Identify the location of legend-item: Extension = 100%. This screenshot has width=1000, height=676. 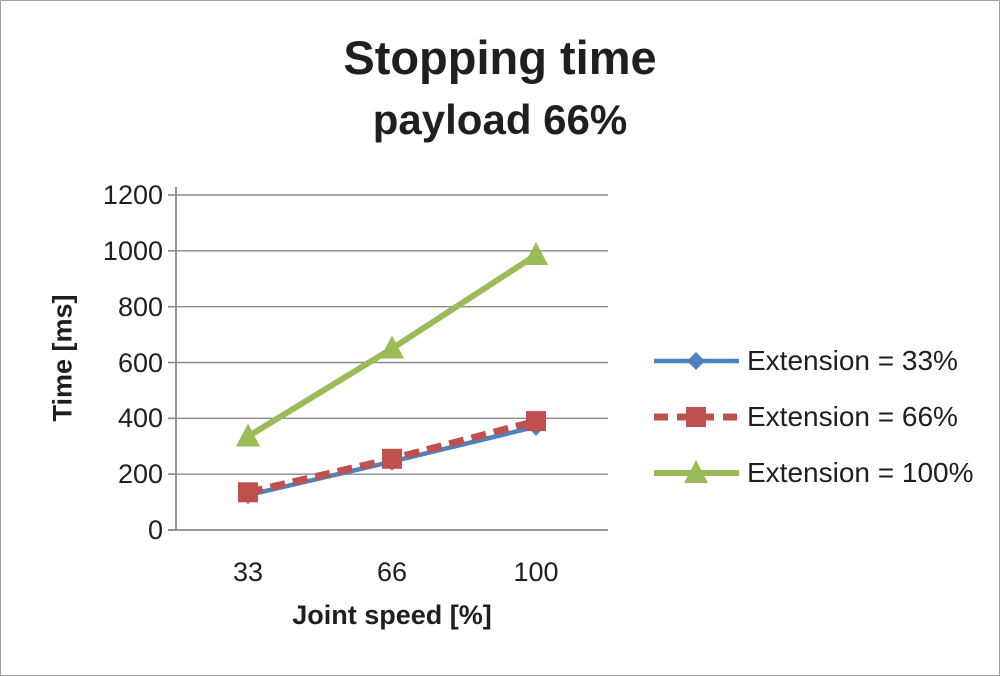
(814, 473).